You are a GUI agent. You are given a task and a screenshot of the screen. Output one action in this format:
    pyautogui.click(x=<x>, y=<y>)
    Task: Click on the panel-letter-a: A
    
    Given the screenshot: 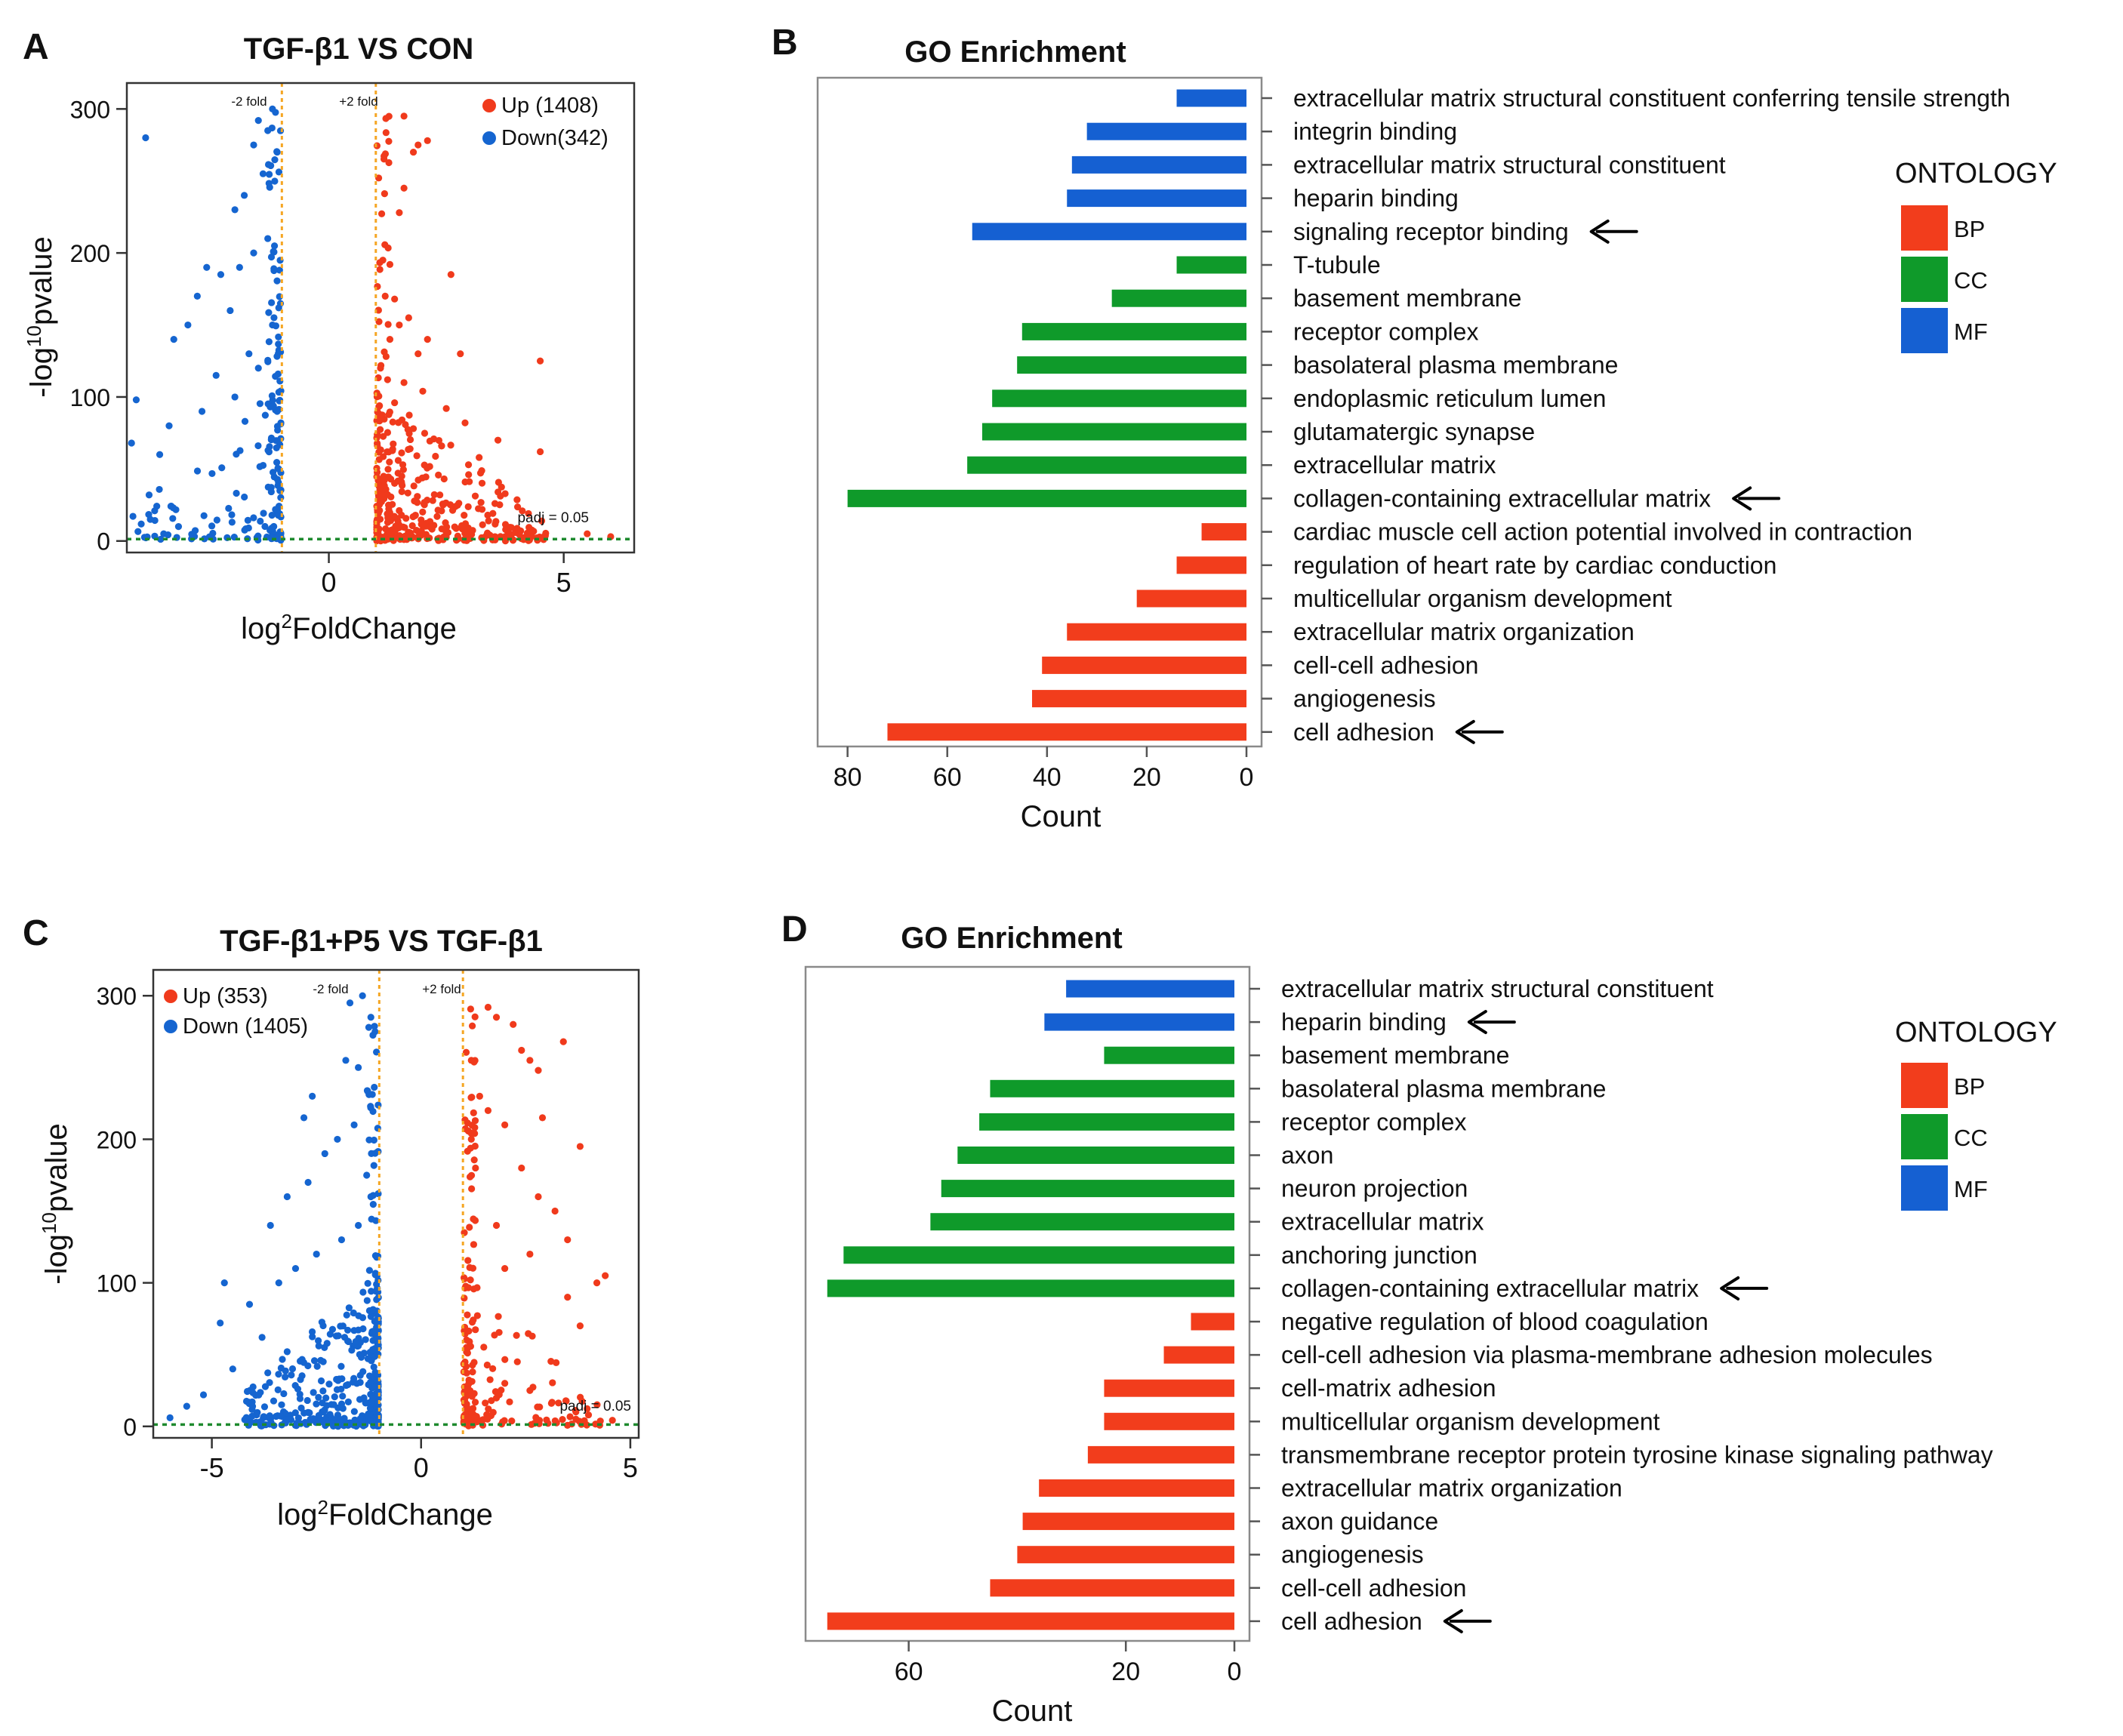 What is the action you would take?
    pyautogui.click(x=36, y=47)
    